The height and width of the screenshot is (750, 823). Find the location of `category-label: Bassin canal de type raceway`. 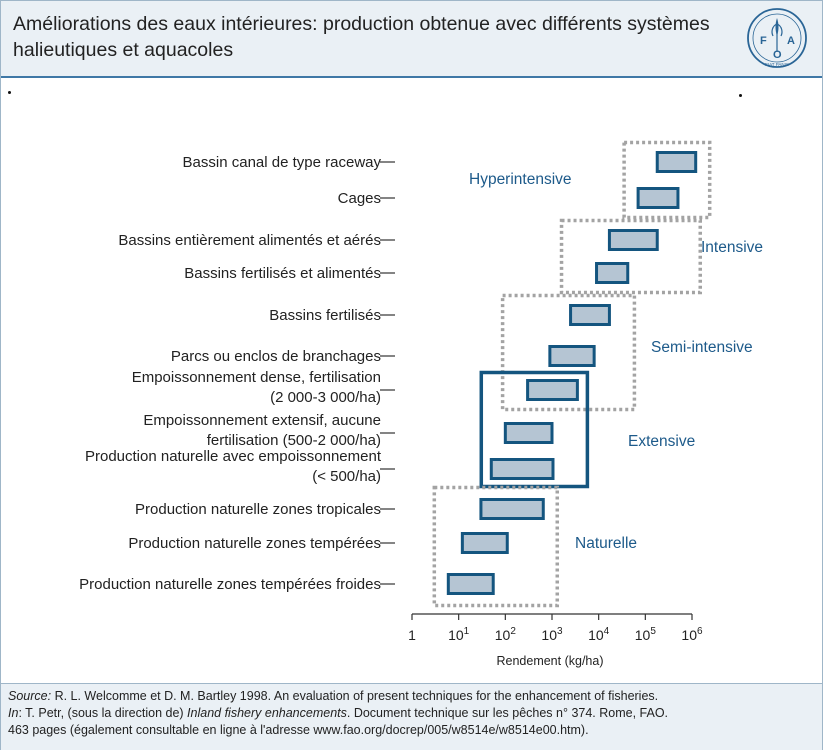

category-label: Bassin canal de type raceway is located at coordinates (282, 162).